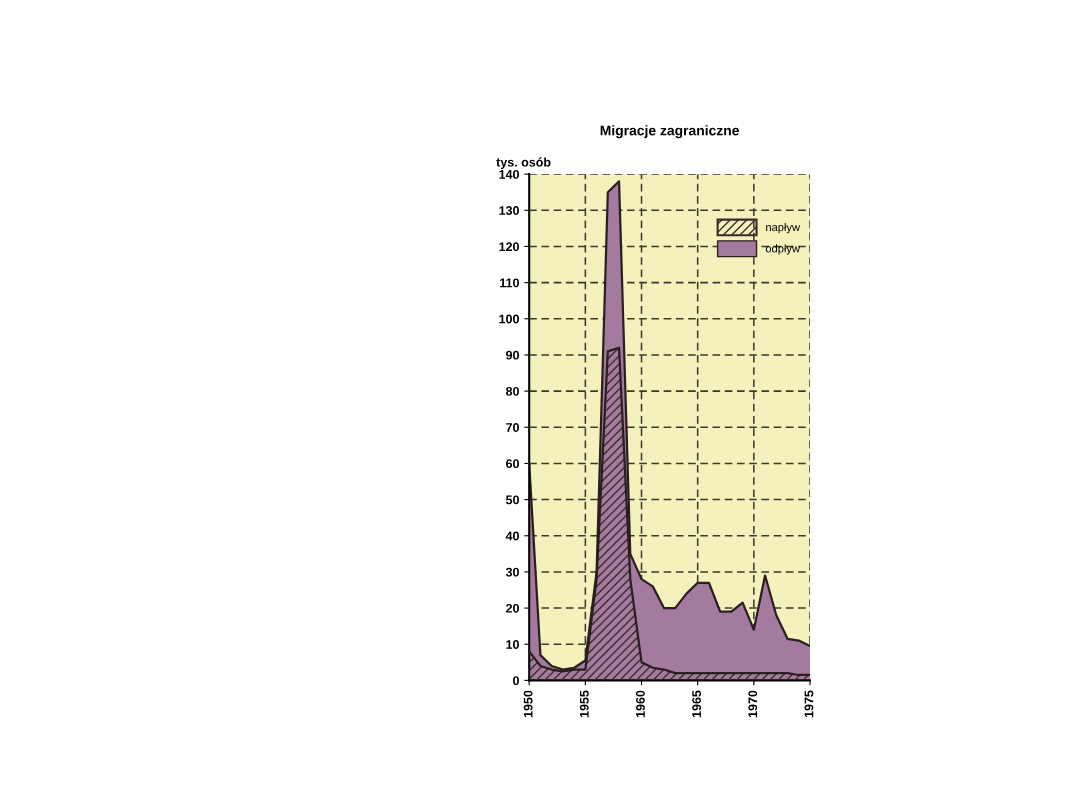 The height and width of the screenshot is (810, 1080). What do you see at coordinates (512, 355) in the screenshot?
I see `y-tick-label: 90` at bounding box center [512, 355].